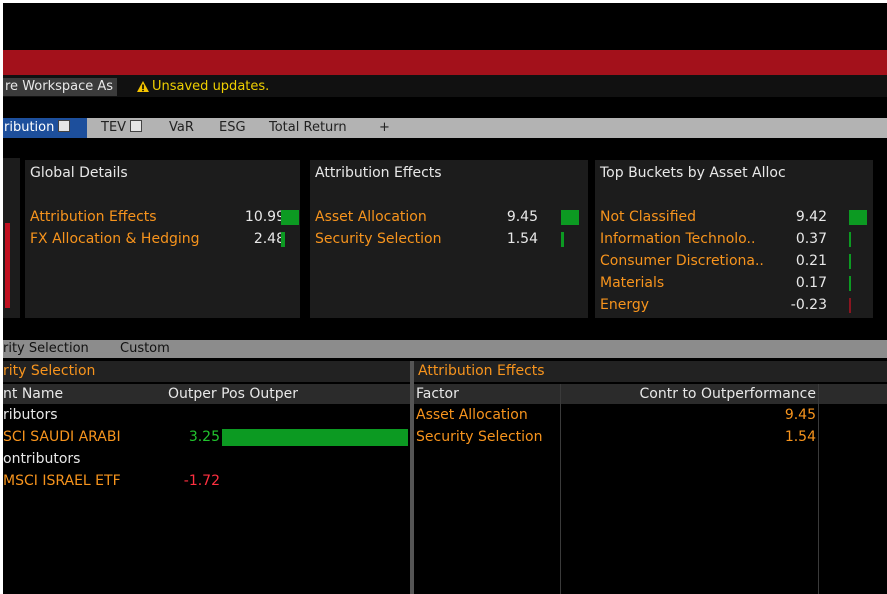  Describe the element at coordinates (648, 217) in the screenshot. I see `row-label: Not Classified` at that location.